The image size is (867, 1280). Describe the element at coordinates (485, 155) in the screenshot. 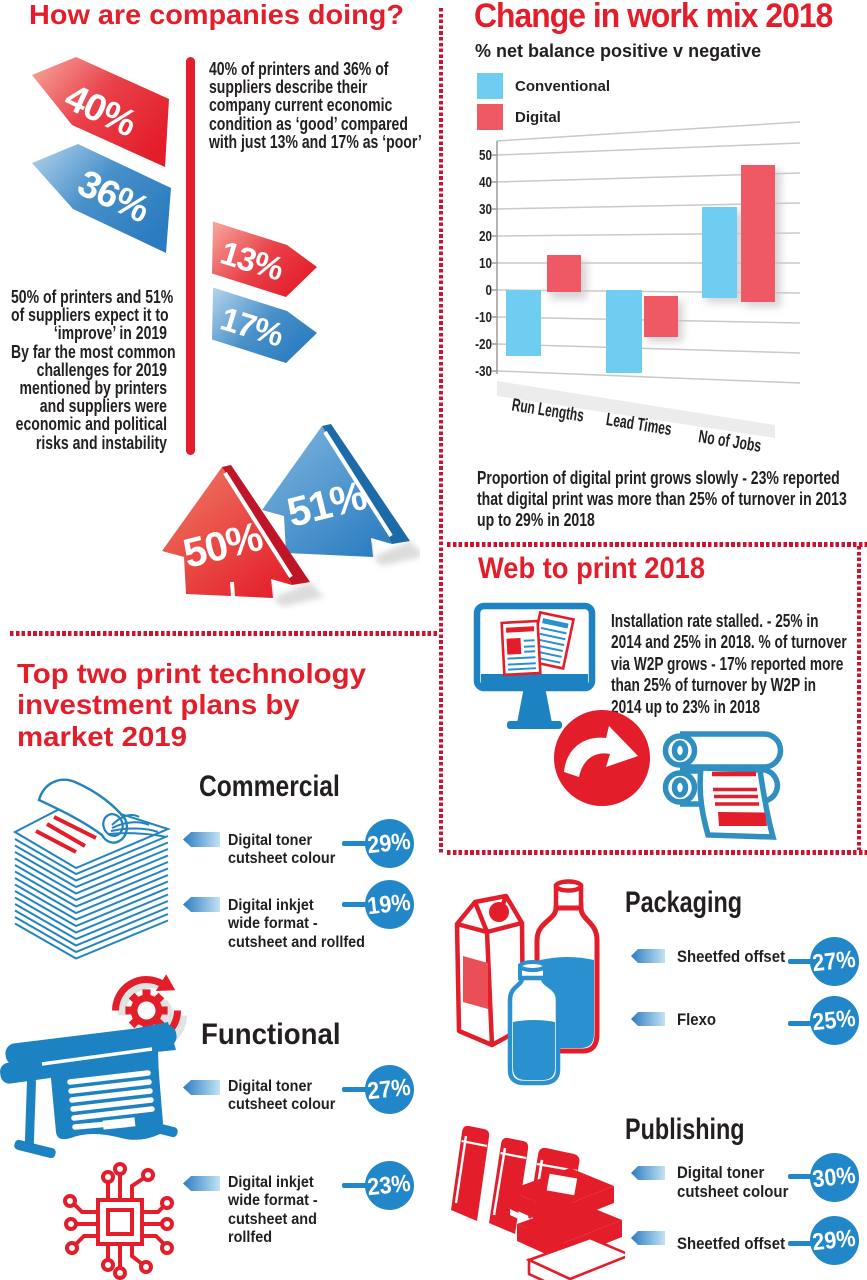

I see `svg-text: 50` at that location.